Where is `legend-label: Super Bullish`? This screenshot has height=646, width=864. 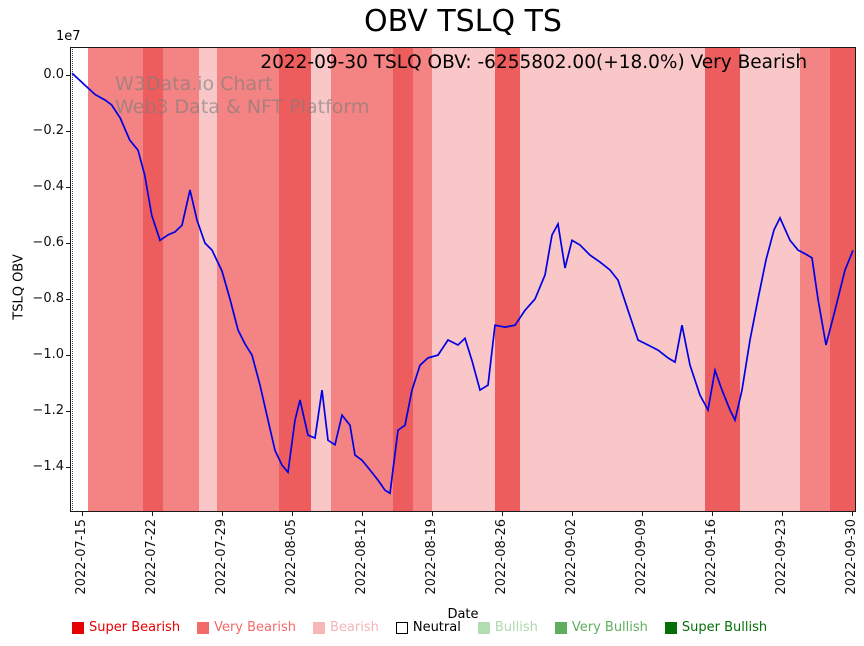
legend-label: Super Bullish is located at coordinates (724, 627).